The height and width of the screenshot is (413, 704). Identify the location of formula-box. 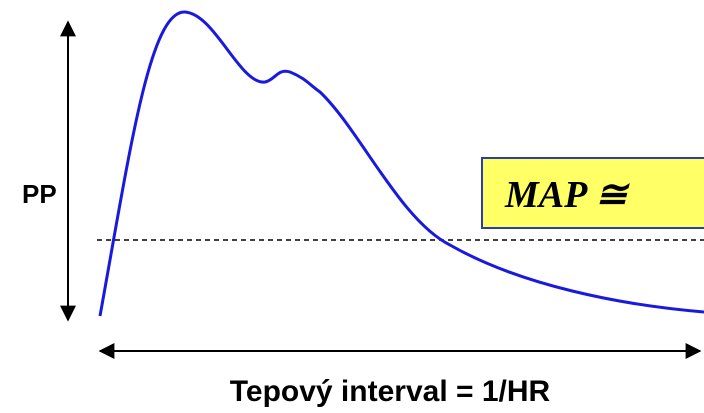
(592, 193).